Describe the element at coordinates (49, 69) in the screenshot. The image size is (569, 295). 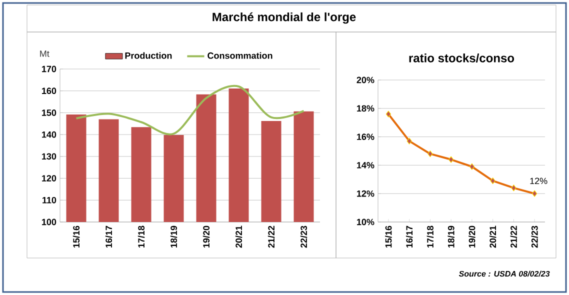
I see `y-tick-label: 170` at that location.